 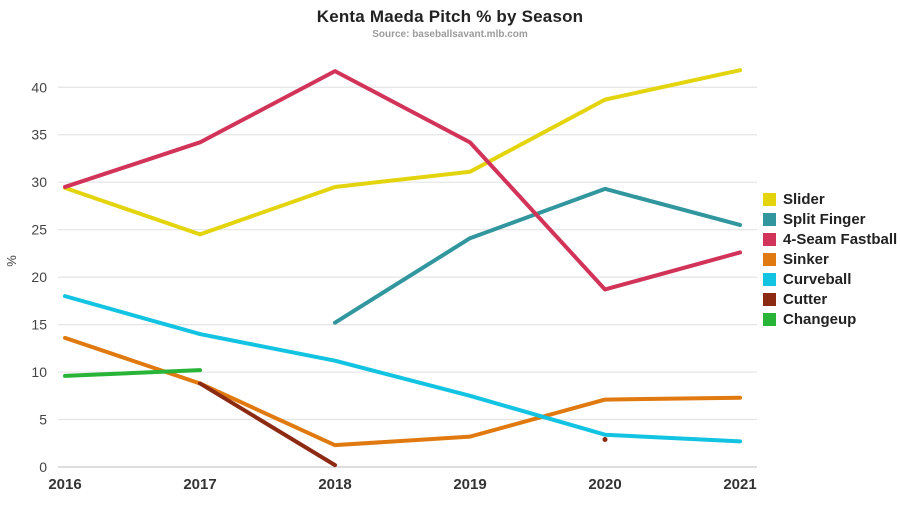 What do you see at coordinates (769, 199) in the screenshot?
I see `legend-swatch-slider` at bounding box center [769, 199].